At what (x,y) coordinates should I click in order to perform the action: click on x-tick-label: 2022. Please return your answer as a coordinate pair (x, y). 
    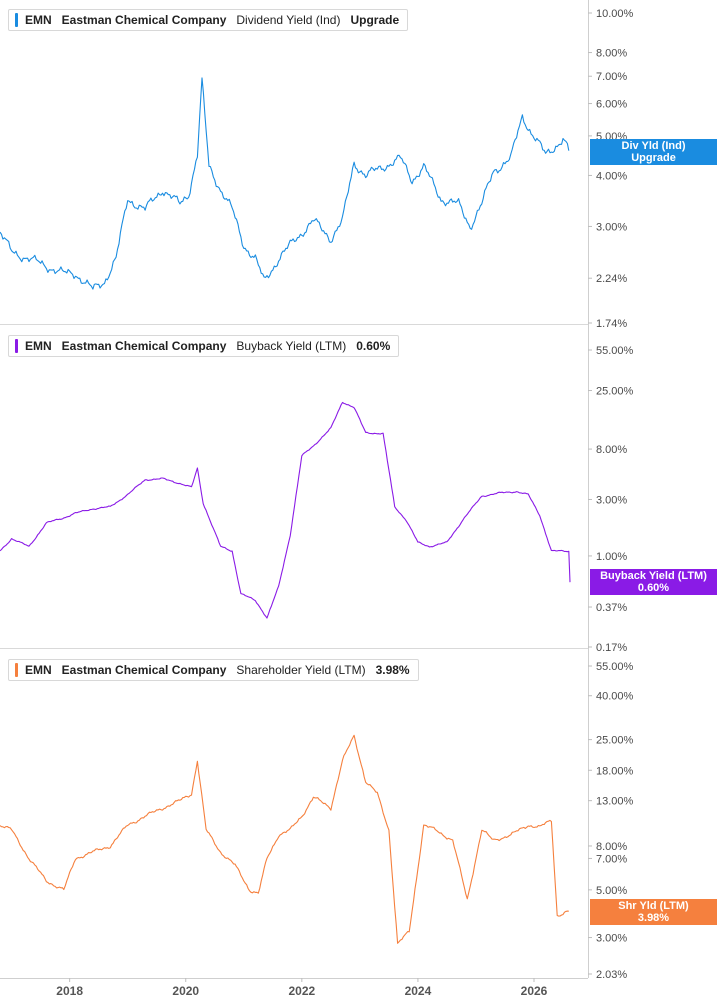
    Looking at the image, I should click on (301, 991).